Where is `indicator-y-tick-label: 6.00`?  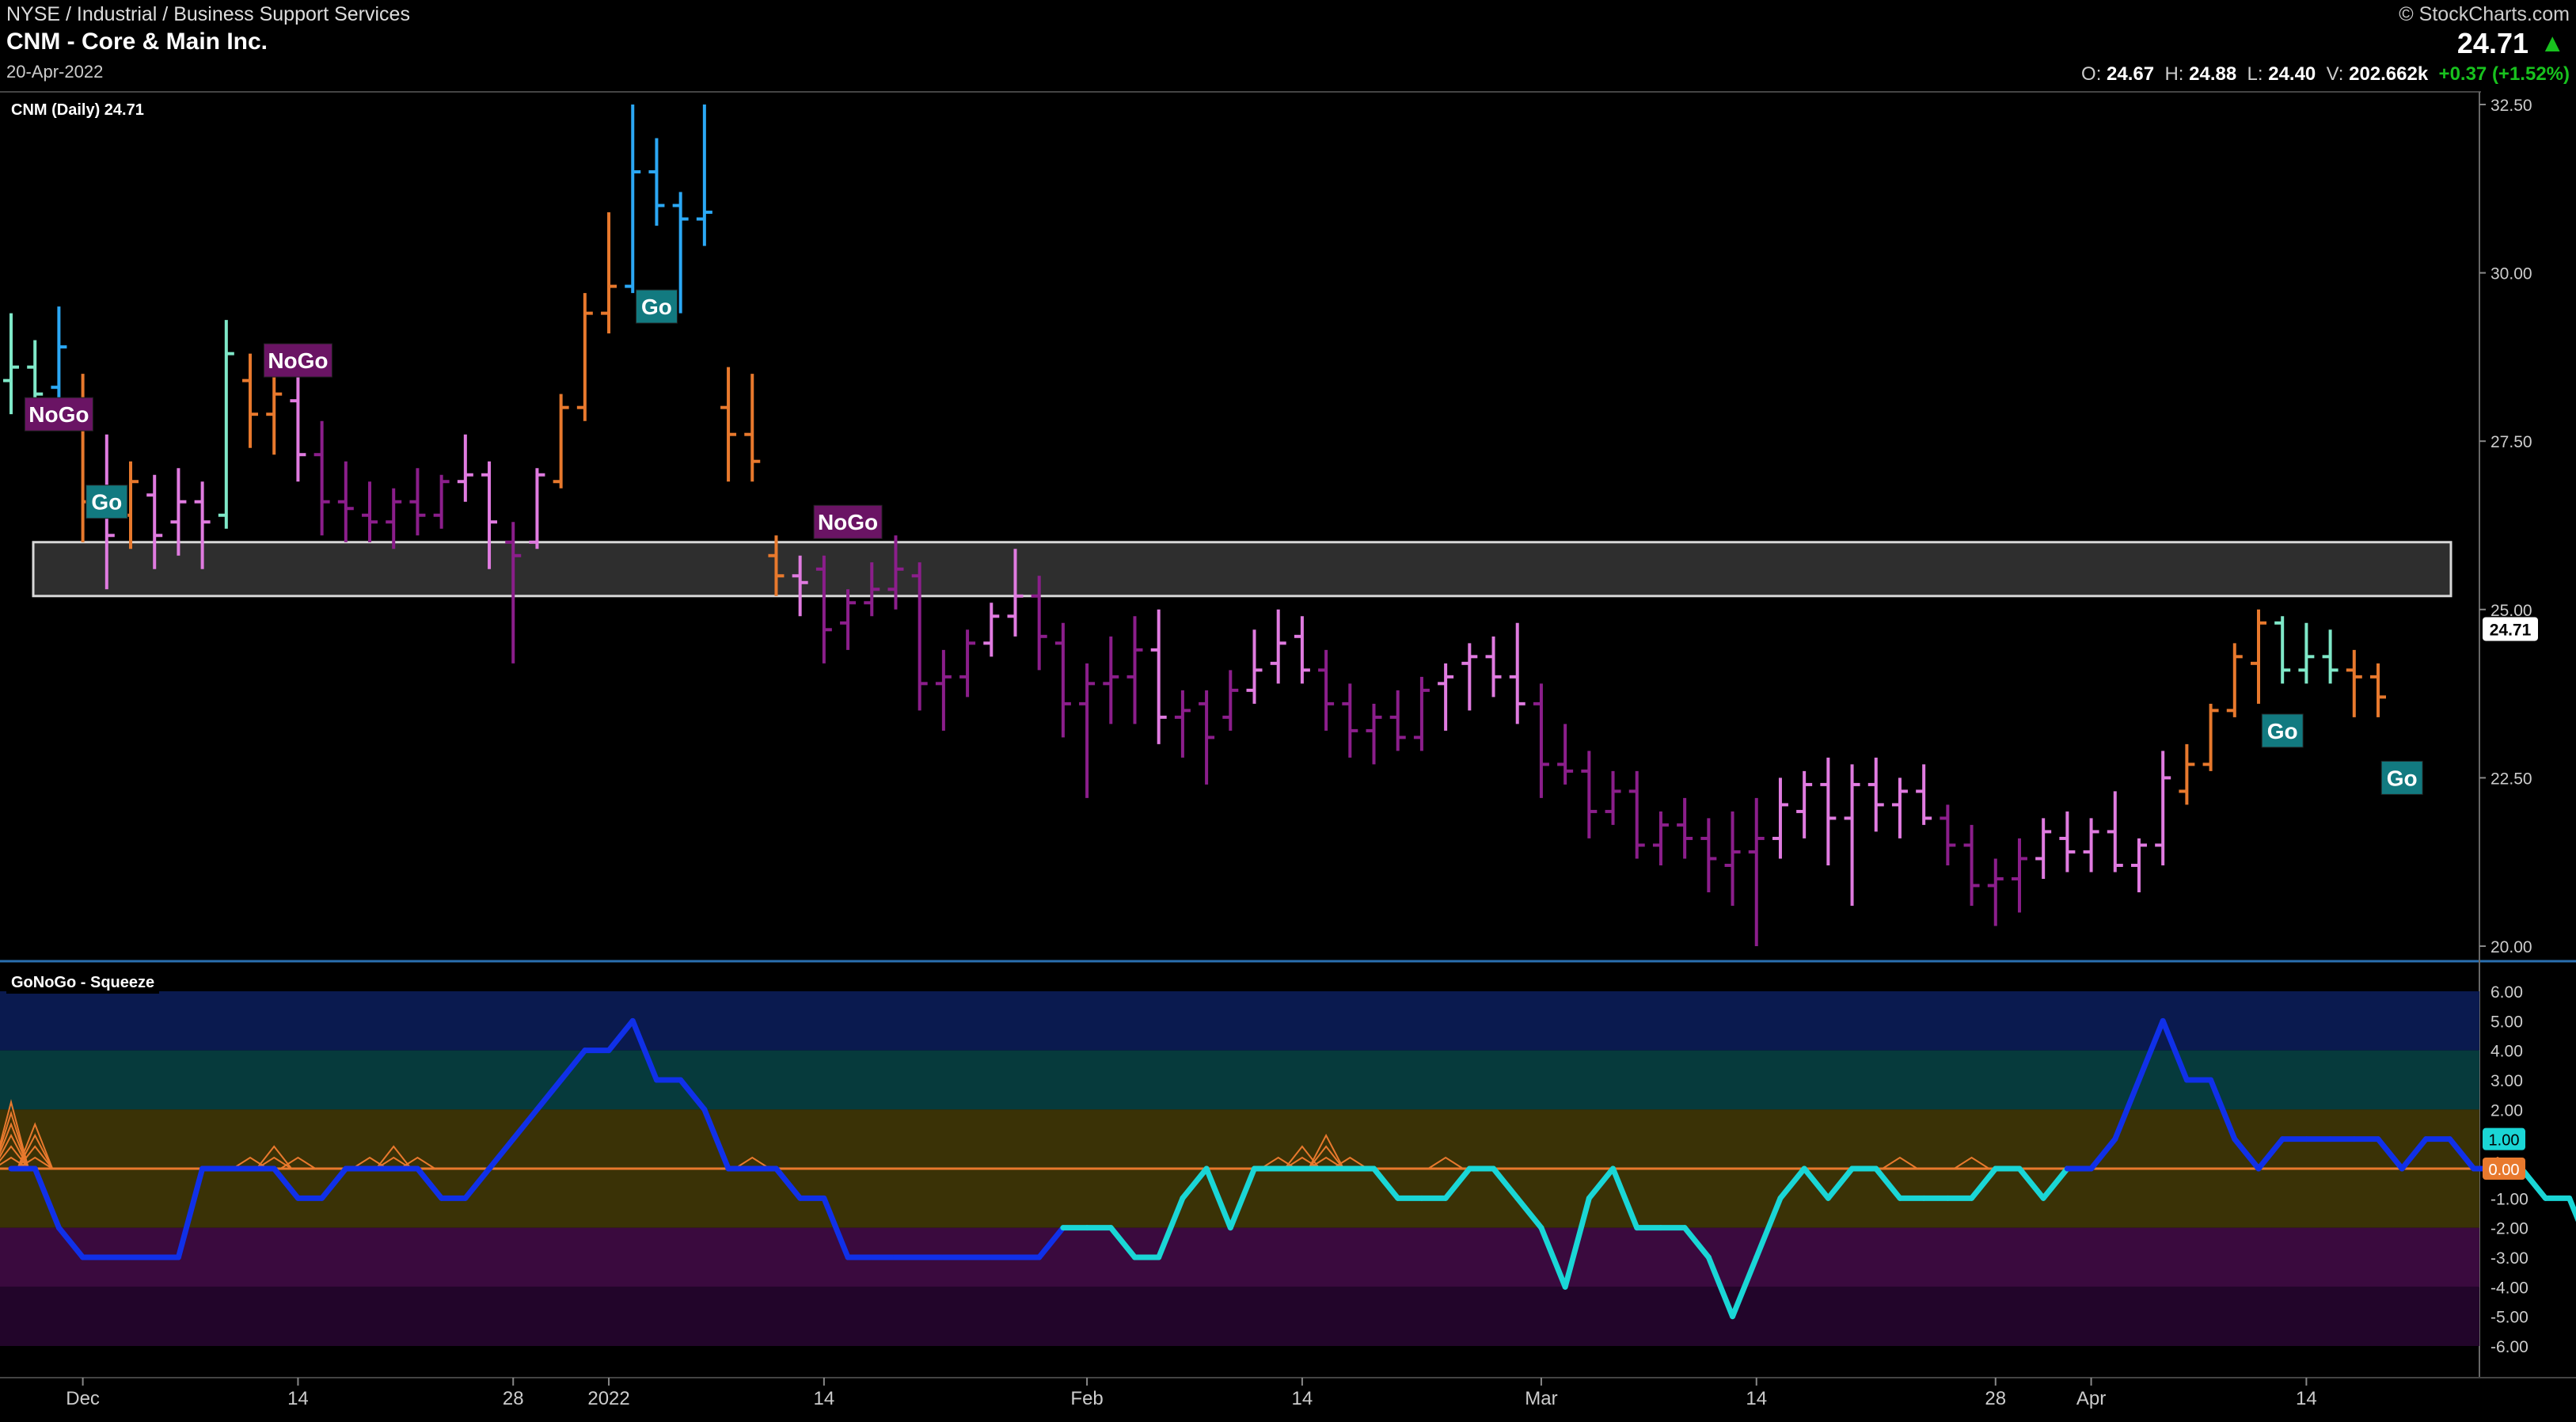 indicator-y-tick-label: 6.00 is located at coordinates (2507, 993).